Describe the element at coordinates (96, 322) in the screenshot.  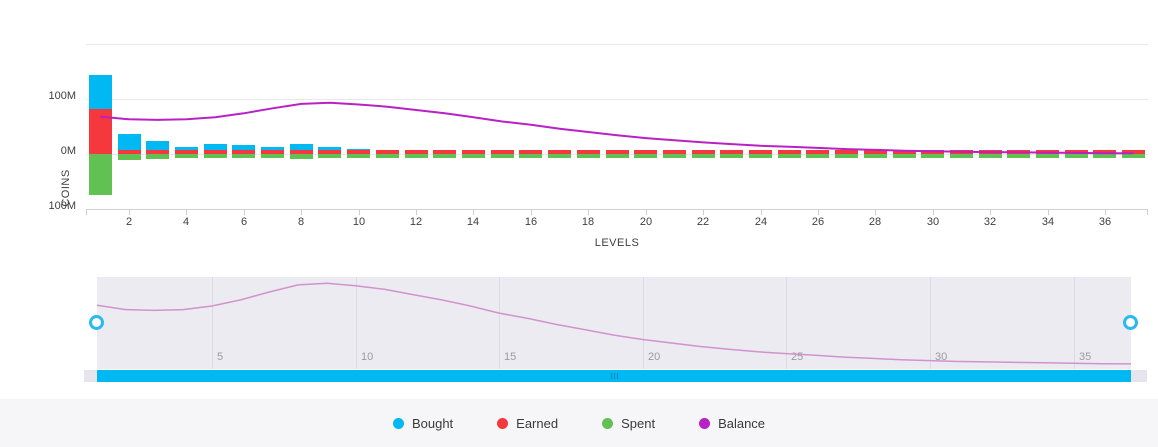
I see `navigator-handle-left` at that location.